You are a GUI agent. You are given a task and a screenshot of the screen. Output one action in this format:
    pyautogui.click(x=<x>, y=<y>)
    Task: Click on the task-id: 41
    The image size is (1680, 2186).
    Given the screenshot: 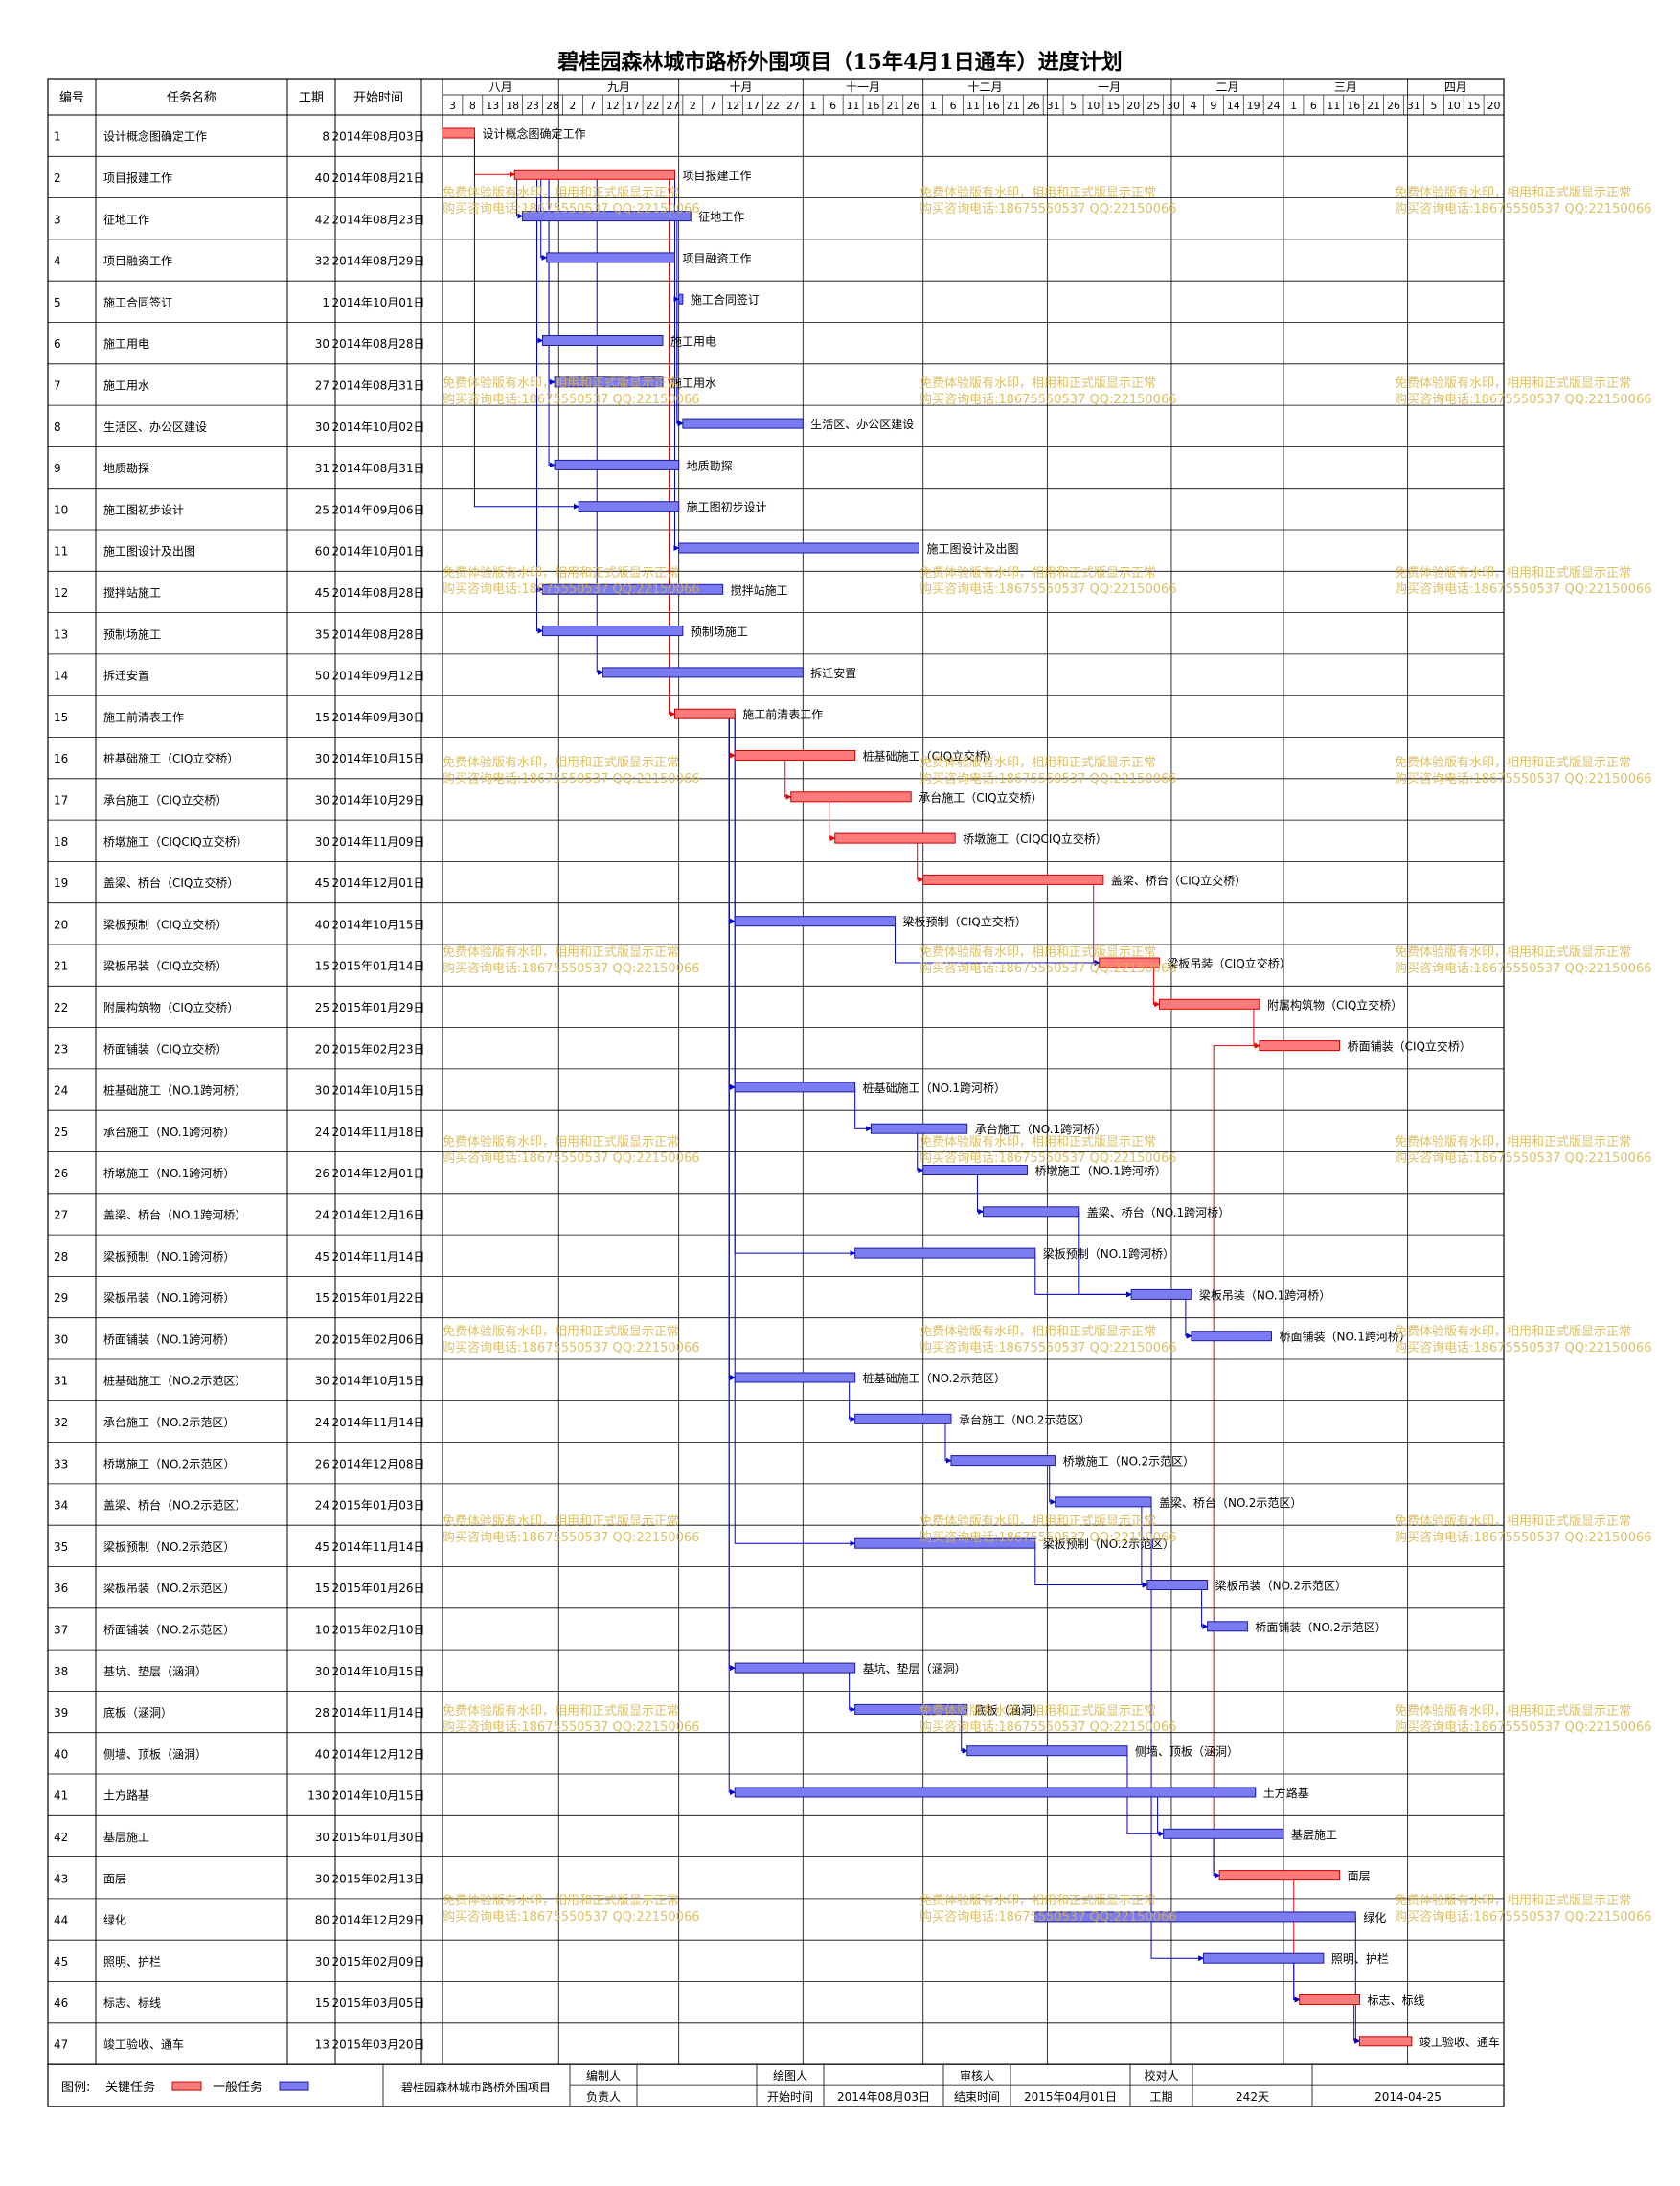 What is the action you would take?
    pyautogui.click(x=61, y=1796)
    